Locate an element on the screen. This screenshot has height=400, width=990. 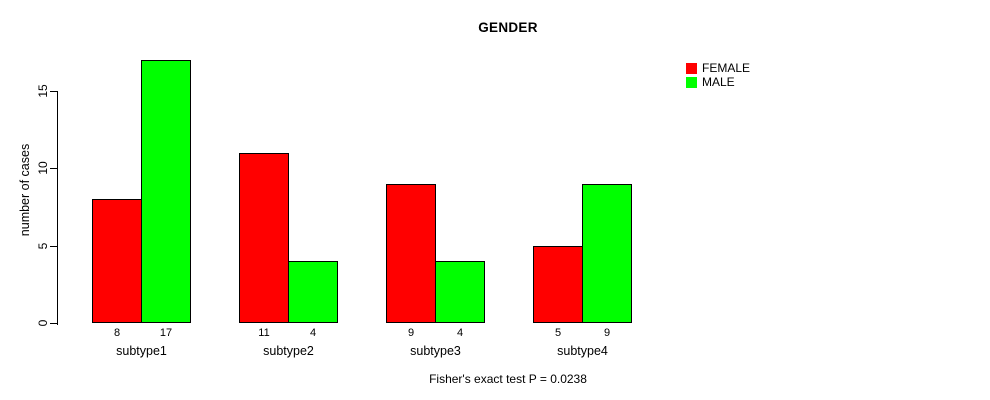
legend-swatch-female is located at coordinates (691, 68).